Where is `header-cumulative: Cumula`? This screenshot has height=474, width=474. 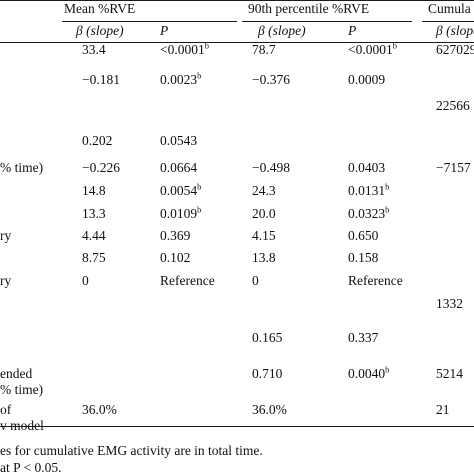 header-cumulative: Cumula is located at coordinates (449, 8).